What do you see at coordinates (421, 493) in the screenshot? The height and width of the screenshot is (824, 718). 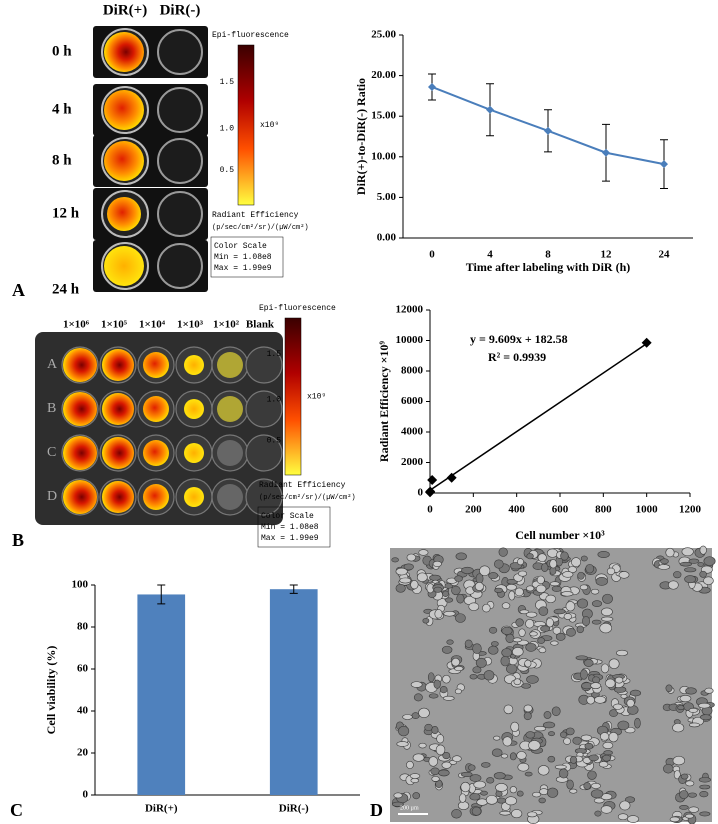 I see `y-tick-label: 0` at bounding box center [421, 493].